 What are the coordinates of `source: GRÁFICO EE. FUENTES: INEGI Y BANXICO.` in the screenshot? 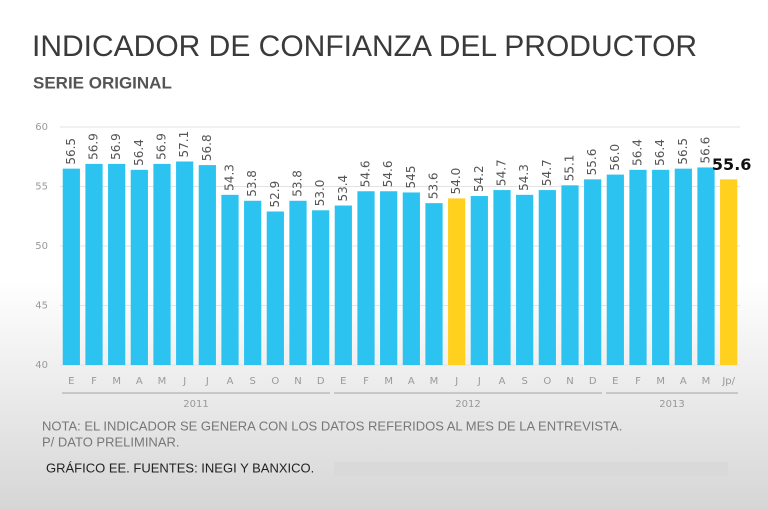 It's located at (180, 467).